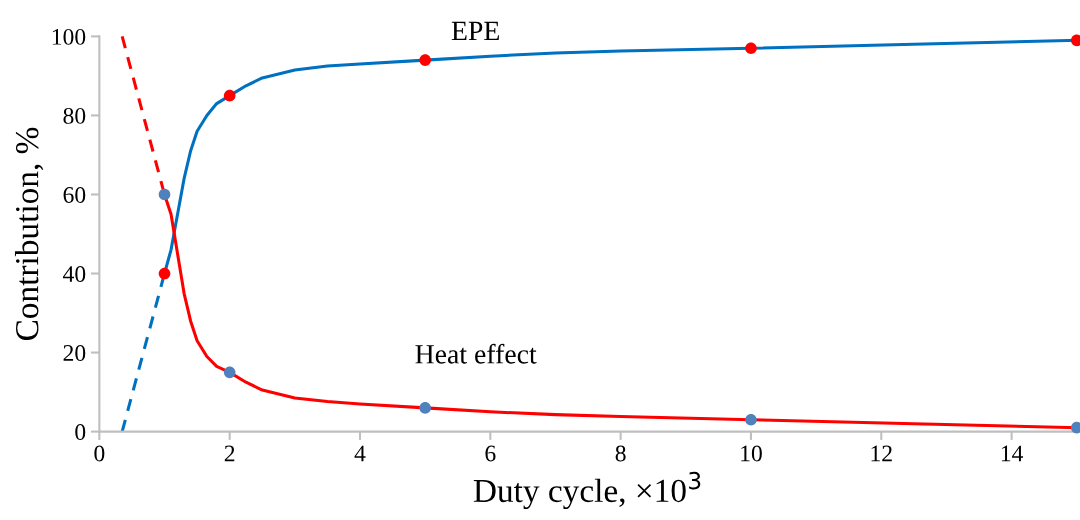 This screenshot has height=520, width=1080. I want to click on x-tick-label: 4, so click(360, 453).